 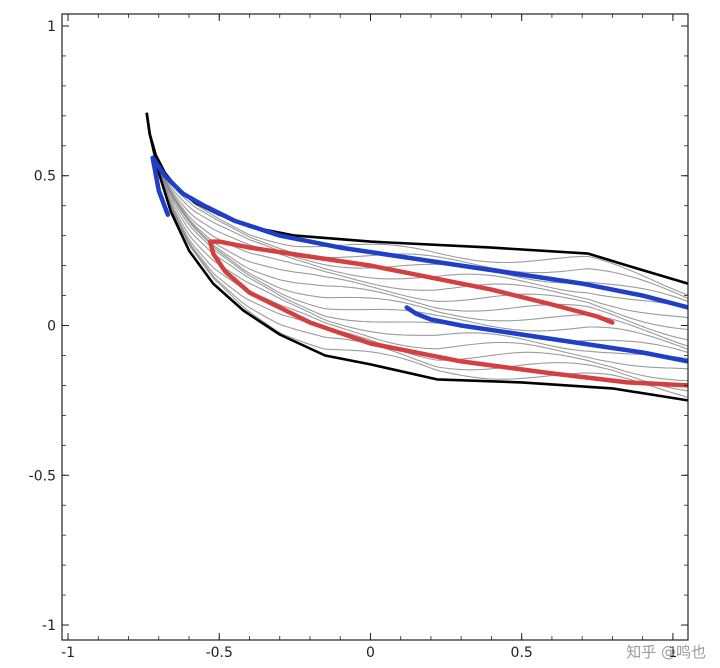 I want to click on x-tick-label: 0, so click(x=370, y=653).